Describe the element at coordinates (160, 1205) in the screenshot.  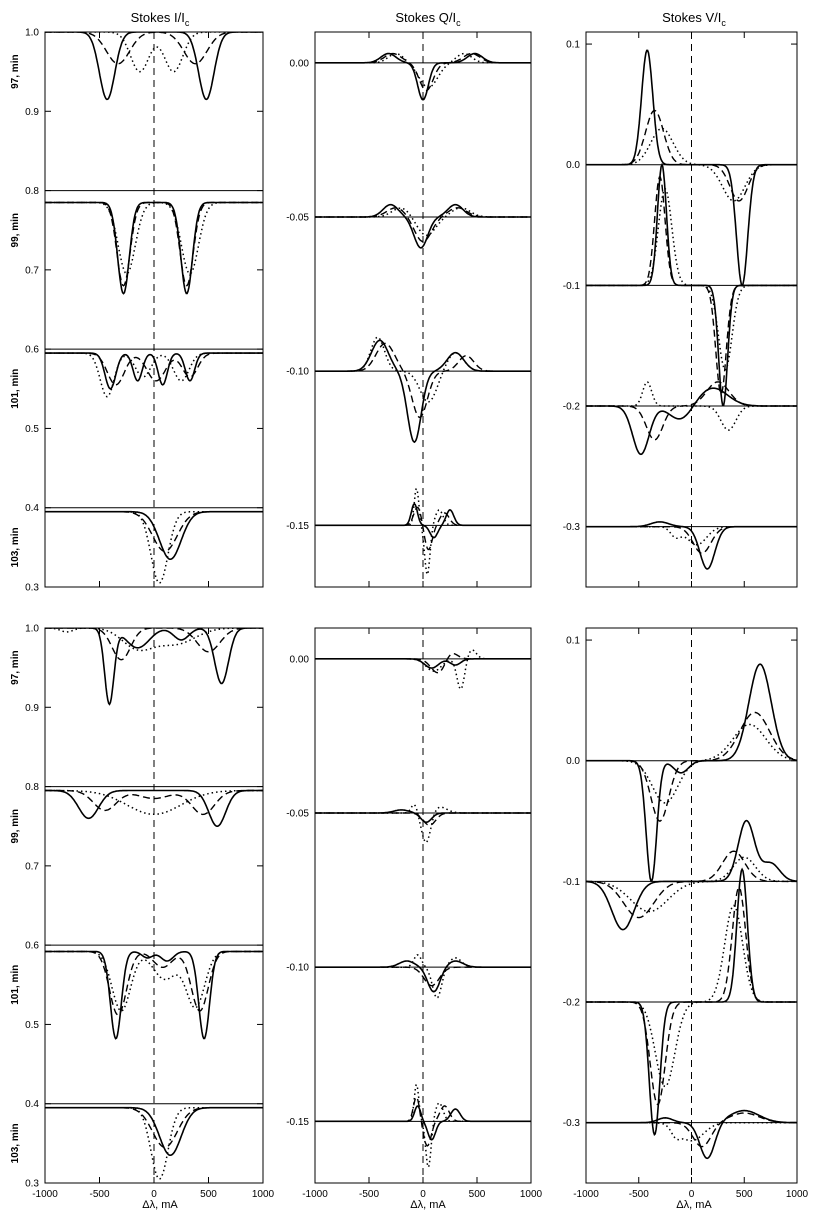
I see `x-axis-title-i: Δλ, mA` at that location.